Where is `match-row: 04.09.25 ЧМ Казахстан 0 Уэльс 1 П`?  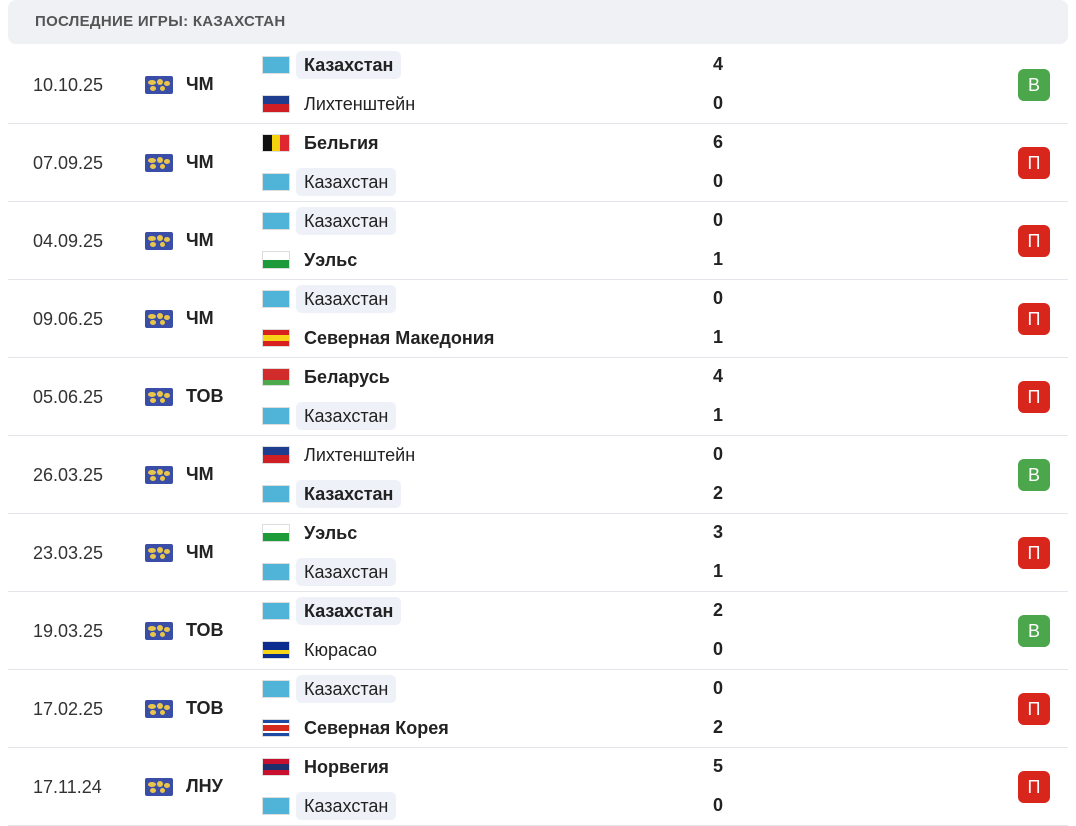 match-row: 04.09.25 ЧМ Казахстан 0 Уэльс 1 П is located at coordinates (538, 241).